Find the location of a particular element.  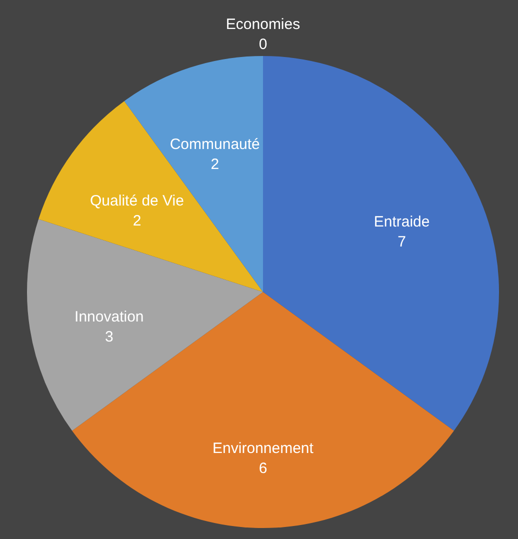

data-label: 6 is located at coordinates (263, 468).